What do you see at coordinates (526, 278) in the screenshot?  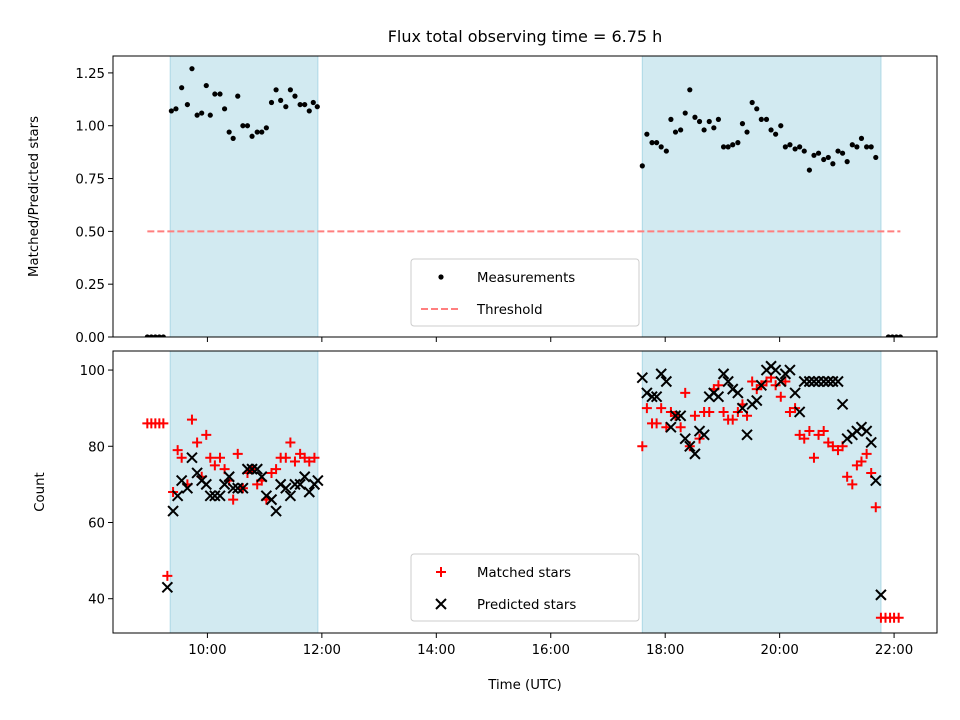 I see `legend-label: Measurements` at bounding box center [526, 278].